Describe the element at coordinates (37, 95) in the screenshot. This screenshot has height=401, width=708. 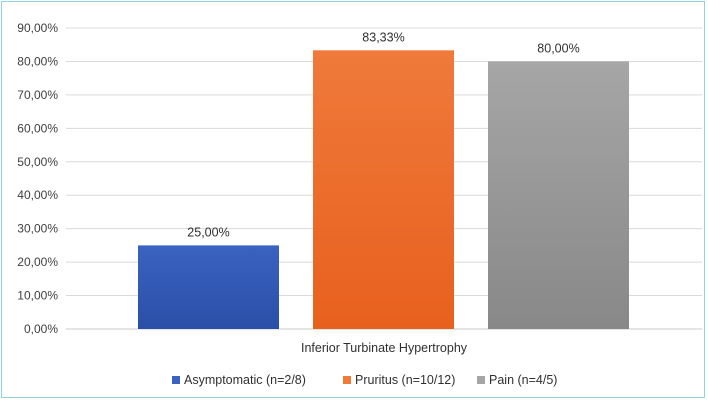
I see `y-tick-label: 70,00%` at that location.